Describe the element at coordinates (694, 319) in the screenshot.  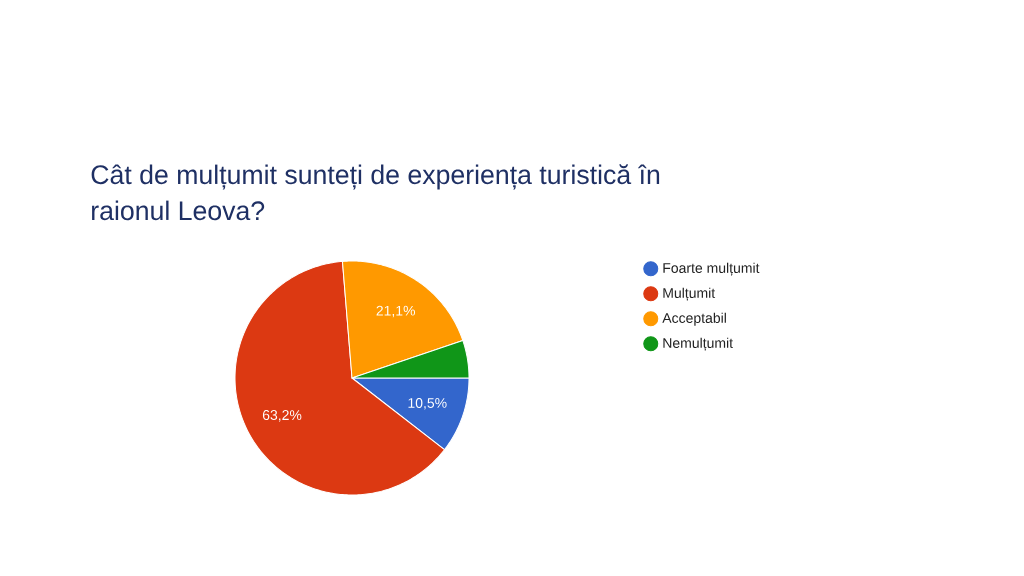
I see `legend-label: Acceptabil` at that location.